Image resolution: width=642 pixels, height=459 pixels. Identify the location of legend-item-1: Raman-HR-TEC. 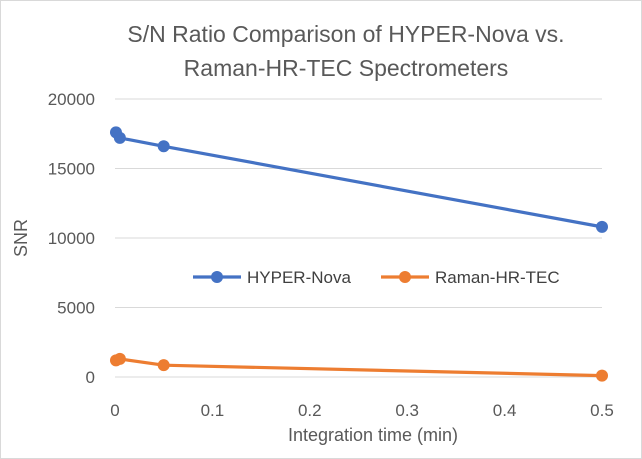
(470, 277).